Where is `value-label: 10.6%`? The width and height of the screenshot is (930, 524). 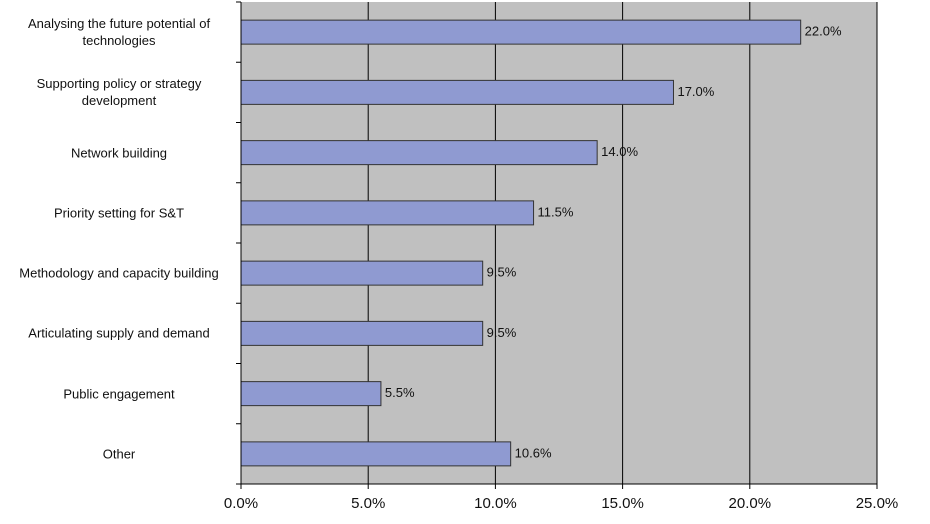 value-label: 10.6% is located at coordinates (533, 452).